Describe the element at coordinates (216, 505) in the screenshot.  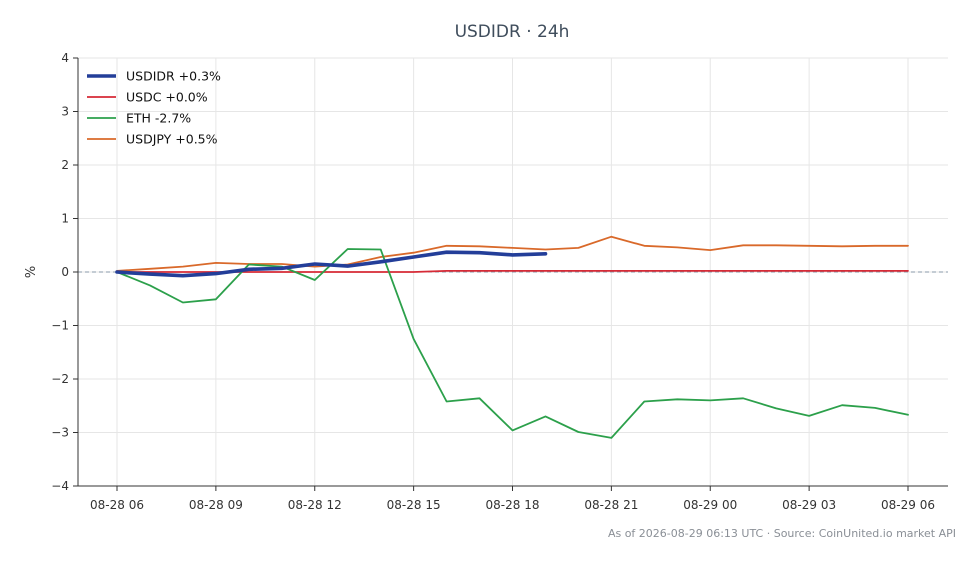
I see `x-tick-label: 08-28 09` at that location.